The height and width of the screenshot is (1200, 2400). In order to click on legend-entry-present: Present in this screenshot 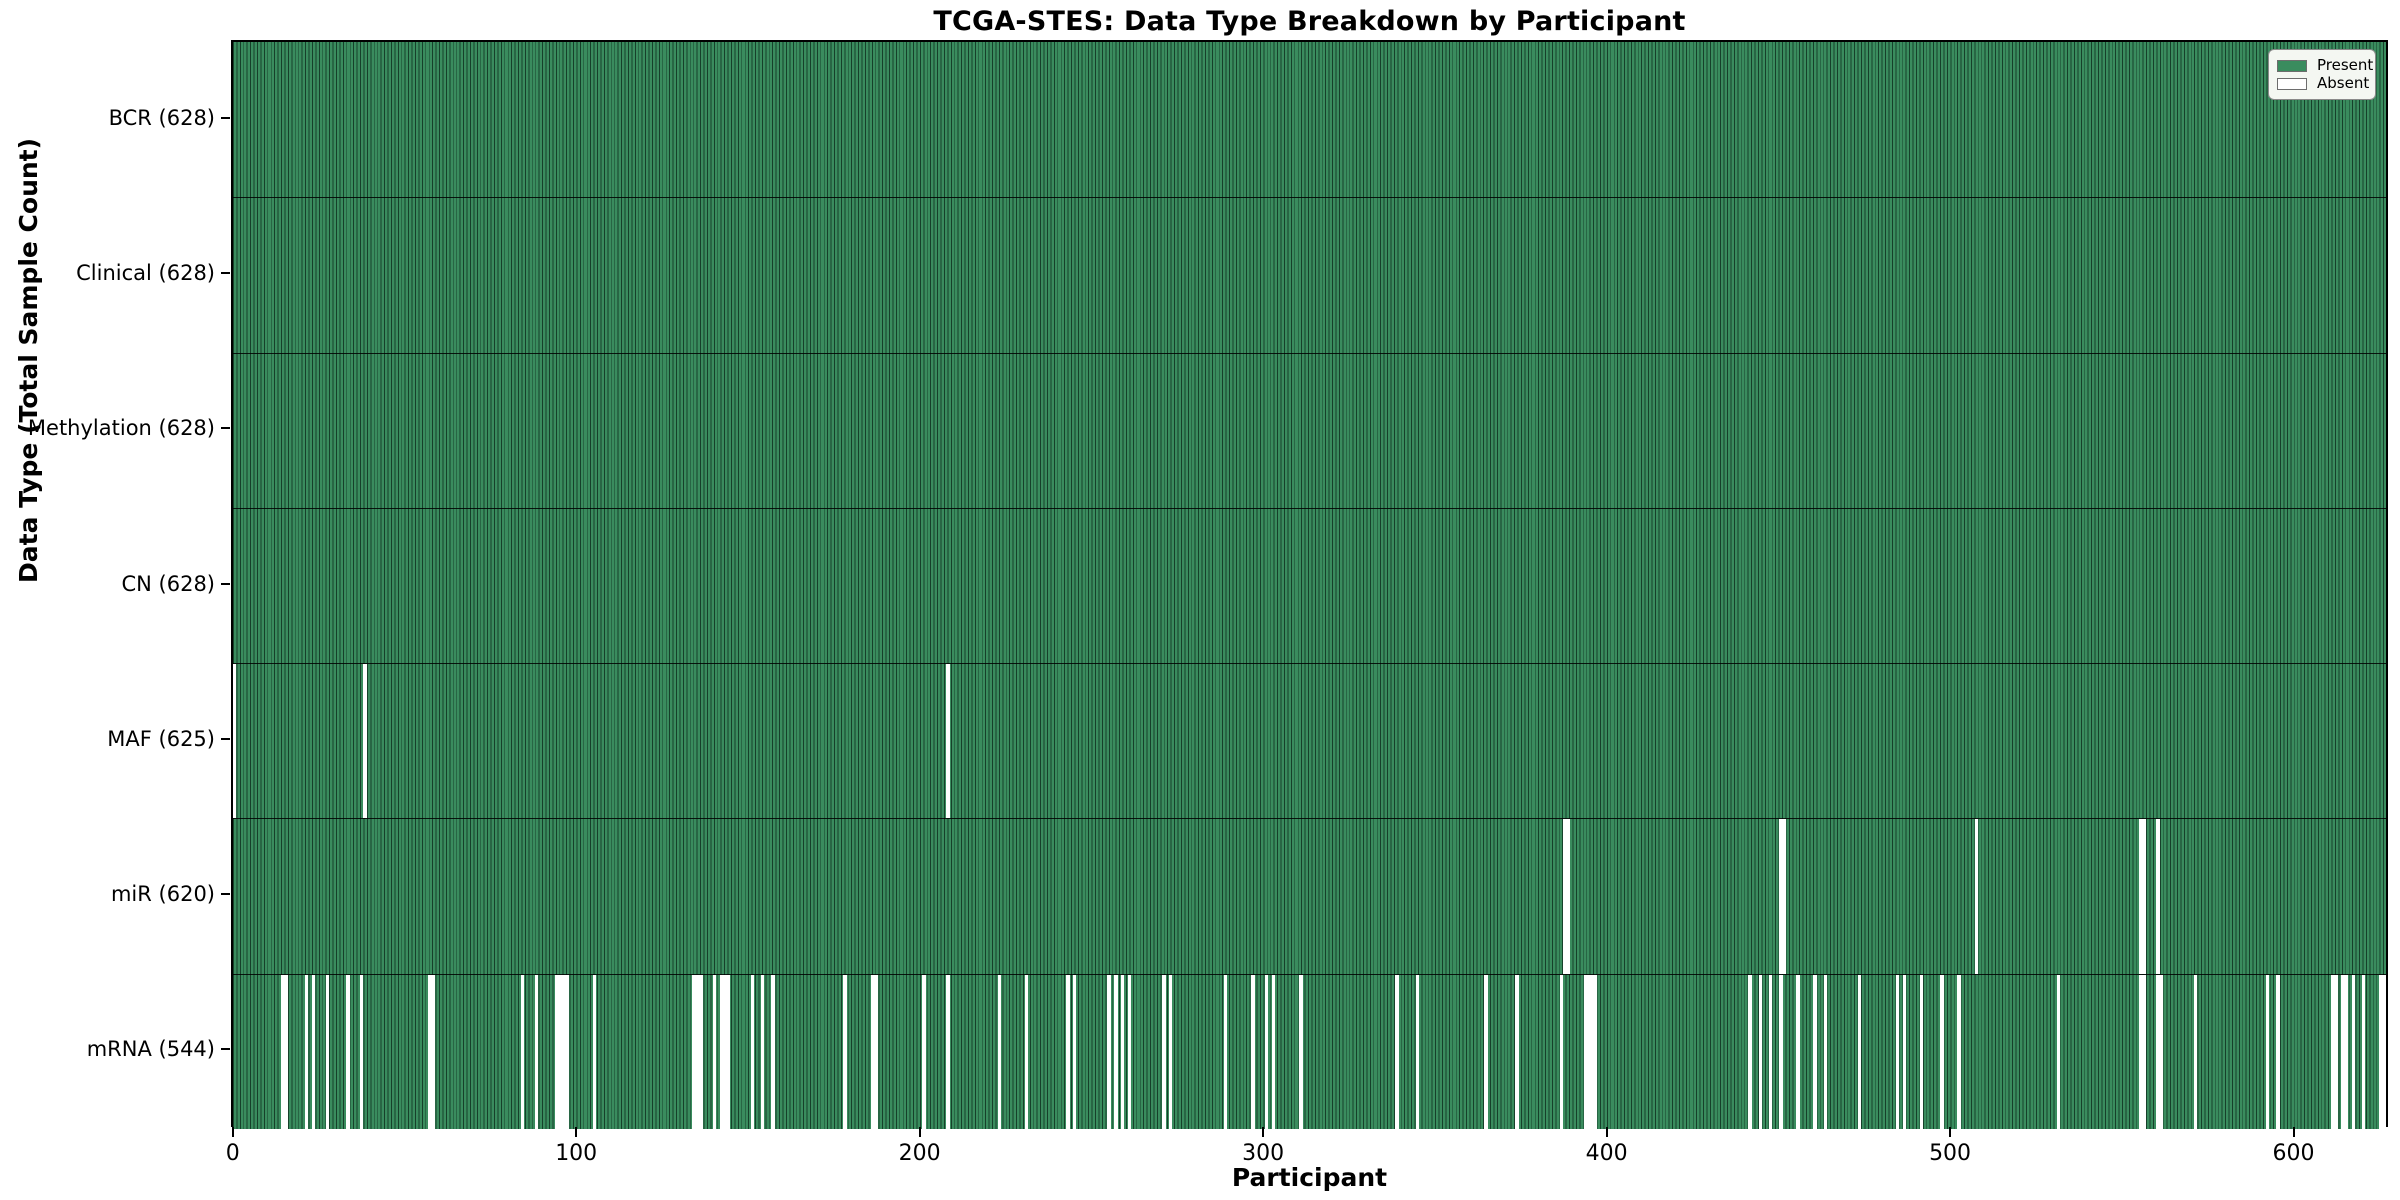, I will do `click(2325, 65)`.